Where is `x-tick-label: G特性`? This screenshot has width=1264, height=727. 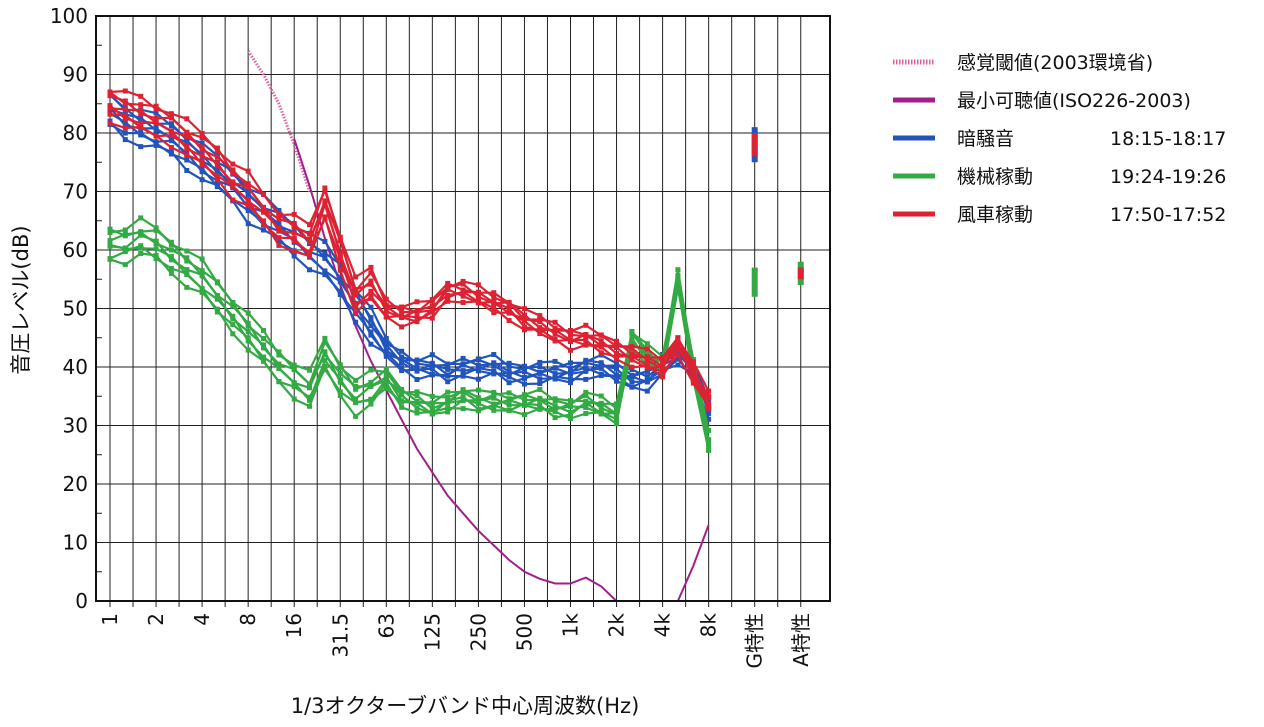 x-tick-label: G特性 is located at coordinates (755, 641).